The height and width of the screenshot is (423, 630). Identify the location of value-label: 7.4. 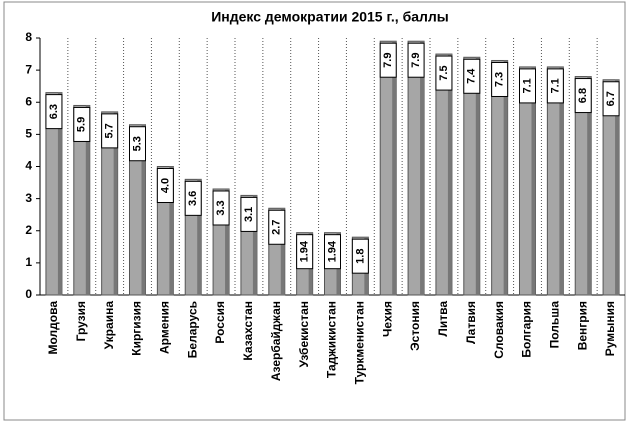
(472, 76).